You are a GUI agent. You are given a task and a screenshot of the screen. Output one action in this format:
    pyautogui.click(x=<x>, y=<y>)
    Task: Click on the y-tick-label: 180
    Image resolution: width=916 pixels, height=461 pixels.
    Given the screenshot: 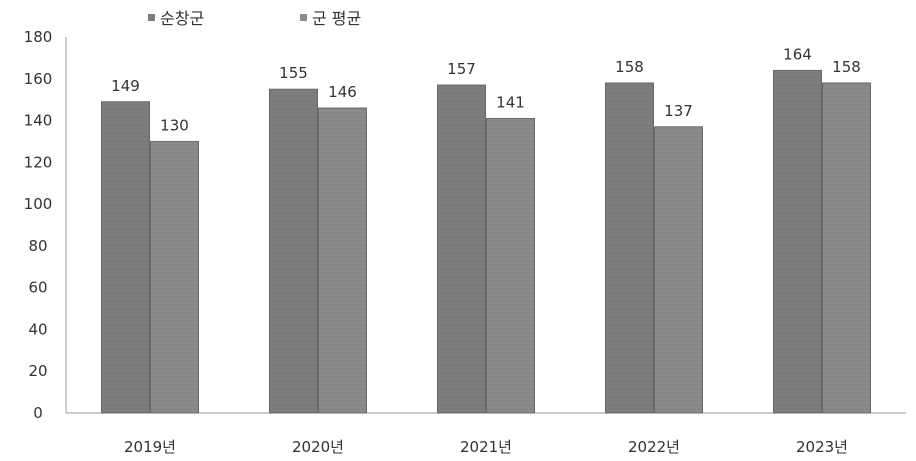 What is the action you would take?
    pyautogui.click(x=38, y=37)
    